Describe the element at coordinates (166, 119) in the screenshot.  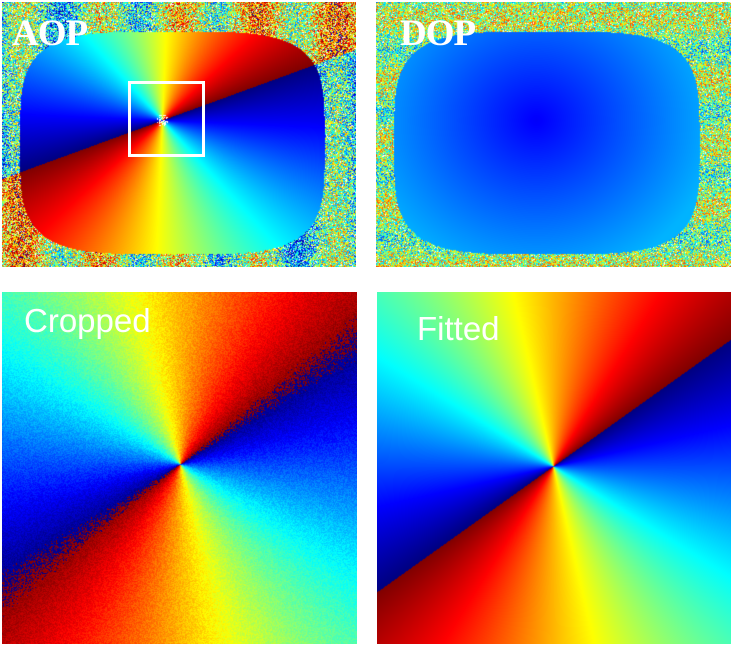
I see `crop-region-box` at that location.